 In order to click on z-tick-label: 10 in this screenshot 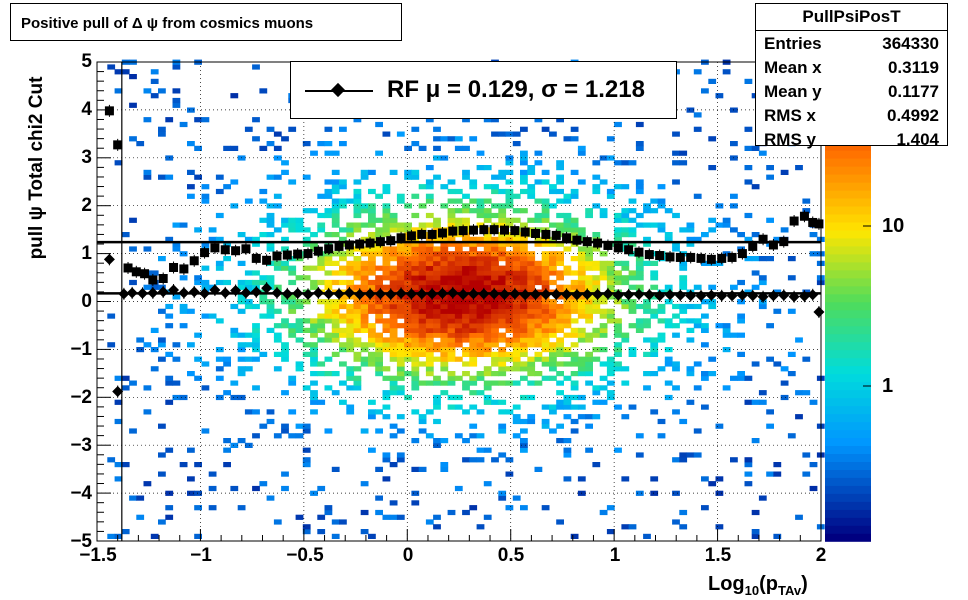, I will do `click(893, 226)`.